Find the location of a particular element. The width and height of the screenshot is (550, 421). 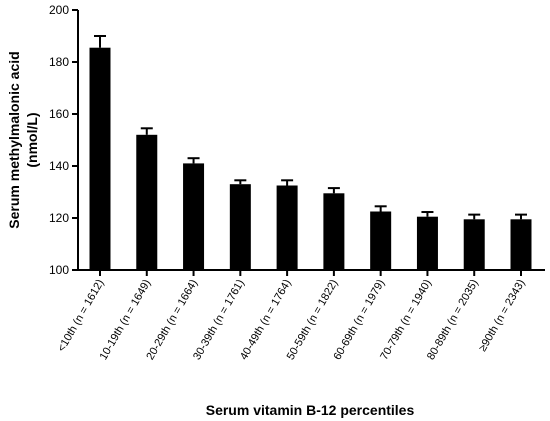

y-tick-label: 140 is located at coordinates (59, 166).